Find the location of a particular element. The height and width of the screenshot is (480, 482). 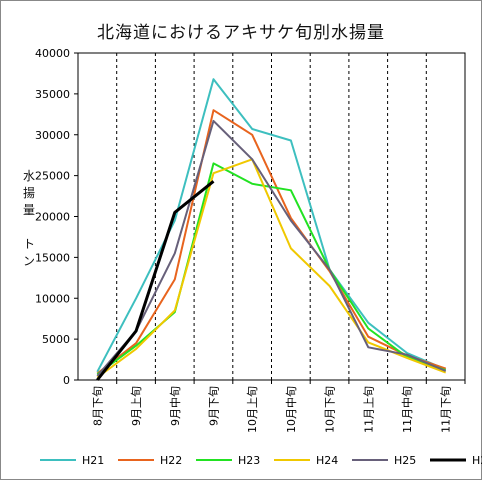

y-tick-label: 20000 is located at coordinates (52, 217).